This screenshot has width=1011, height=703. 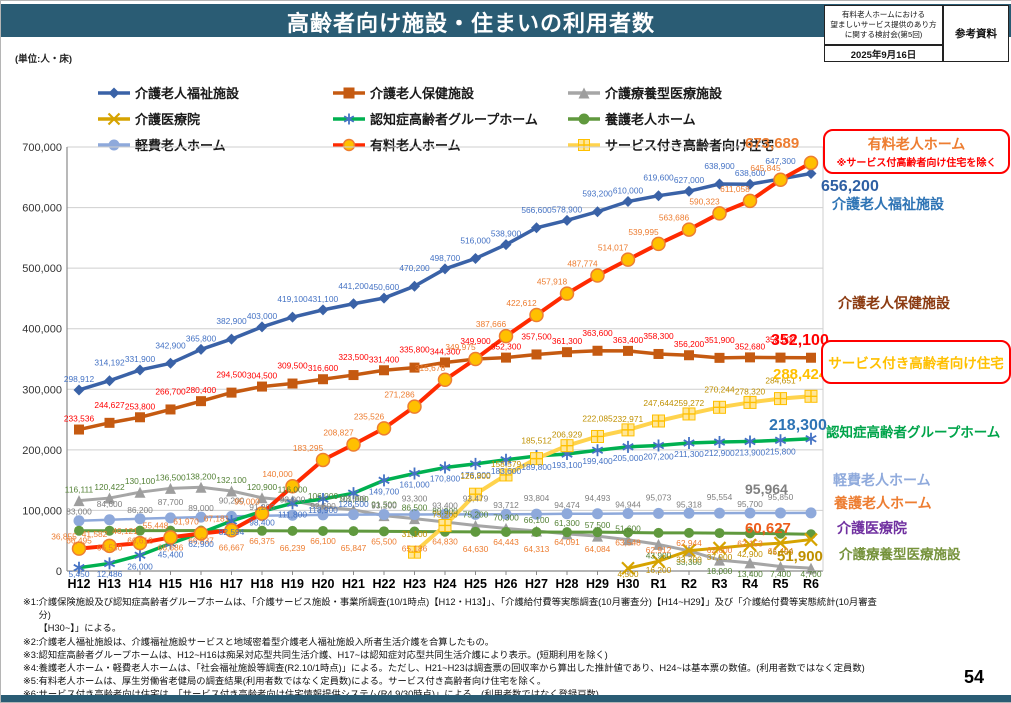 What do you see at coordinates (552, 282) in the screenshot?
I see `data-label: 457,918` at bounding box center [552, 282].